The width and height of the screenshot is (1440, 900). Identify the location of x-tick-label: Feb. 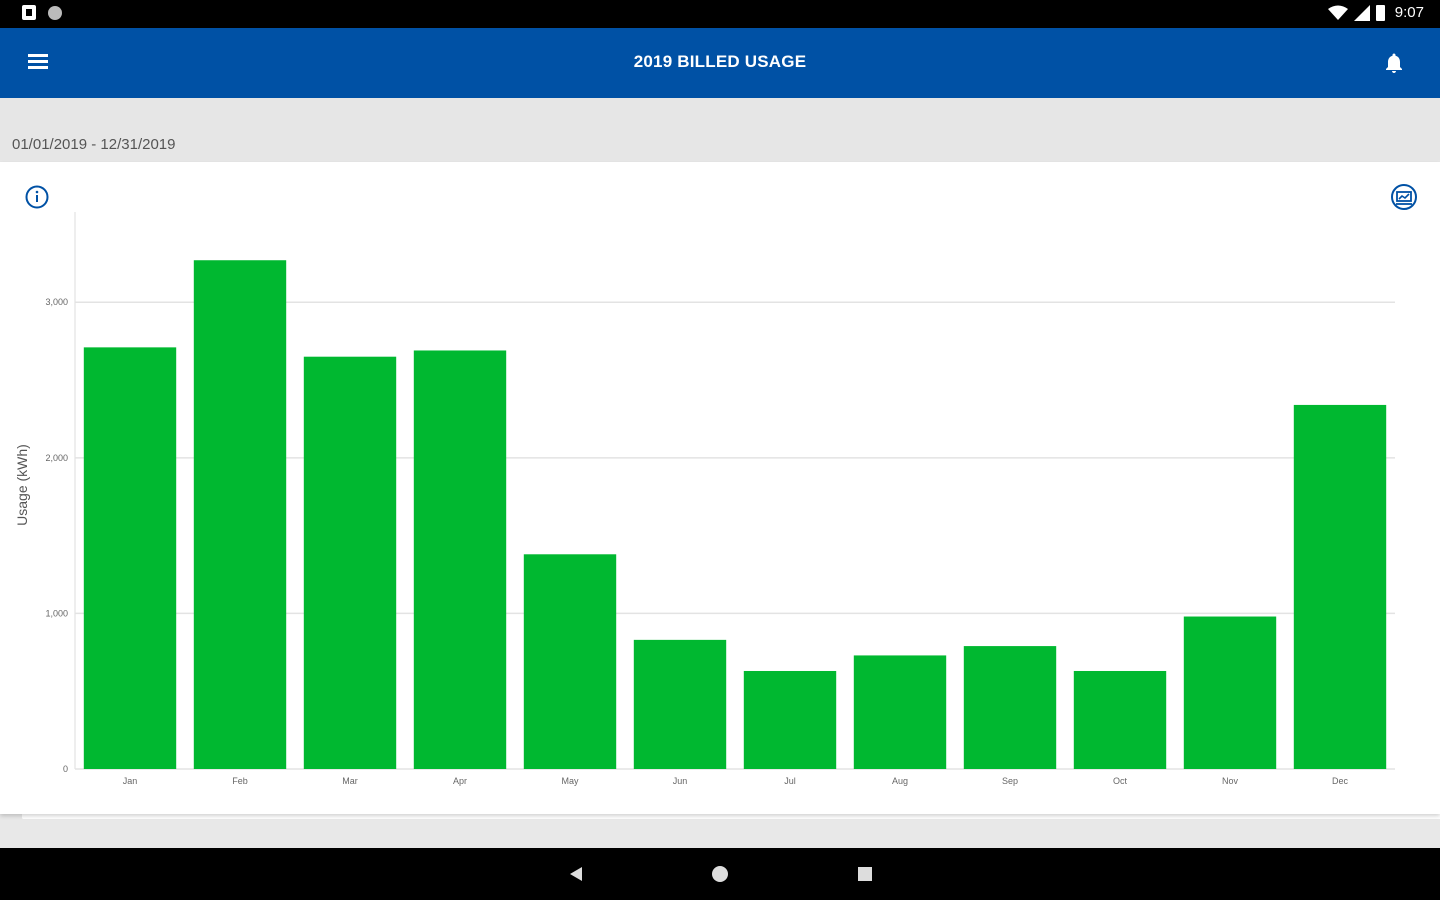
(240, 781).